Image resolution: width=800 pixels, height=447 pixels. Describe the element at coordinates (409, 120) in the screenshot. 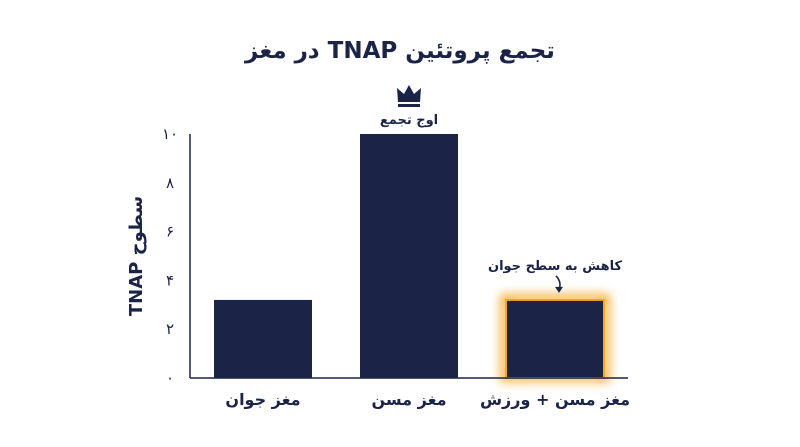

I see `annotation-label: اوج تجمع` at that location.